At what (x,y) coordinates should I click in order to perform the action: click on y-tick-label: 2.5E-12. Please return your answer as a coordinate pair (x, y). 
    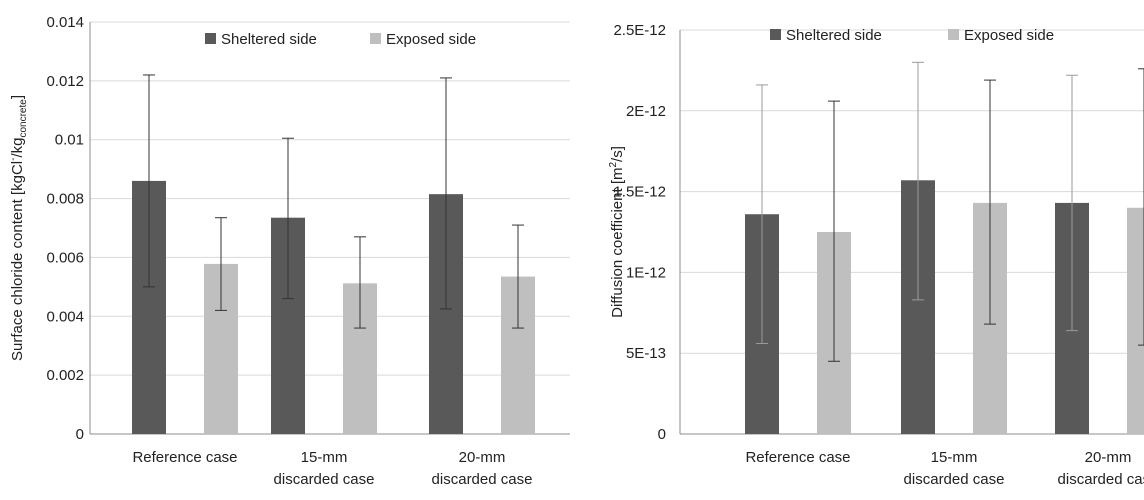
    Looking at the image, I should click on (639, 30).